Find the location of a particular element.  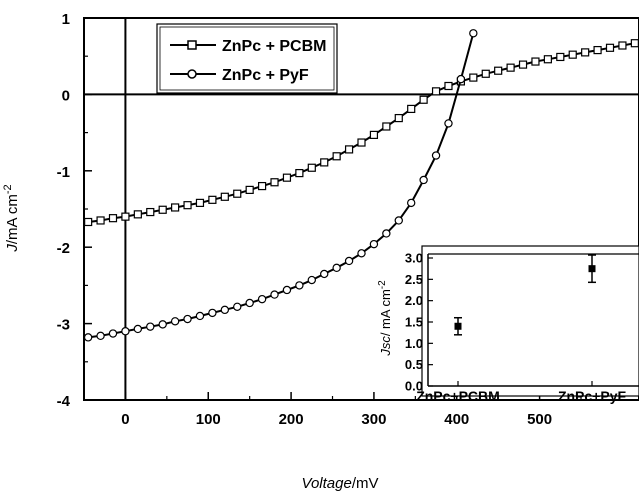

legend-item-pcbm: ZnPc + PCBM is located at coordinates (248, 46).